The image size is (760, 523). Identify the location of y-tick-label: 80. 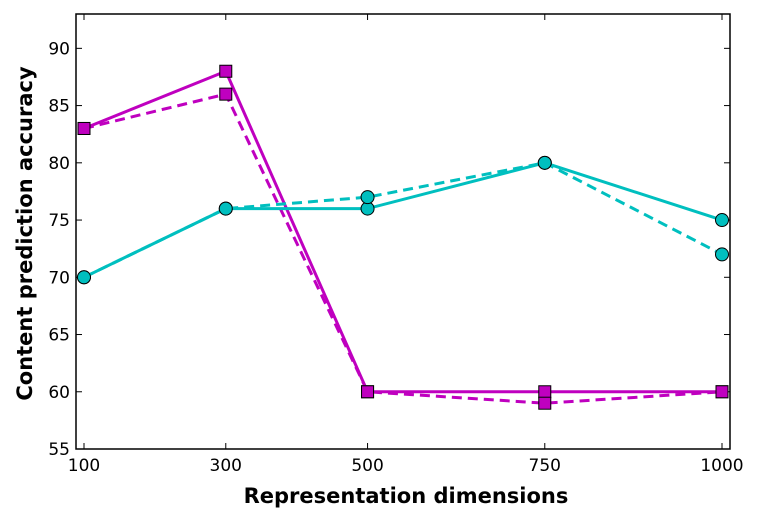
(59, 164).